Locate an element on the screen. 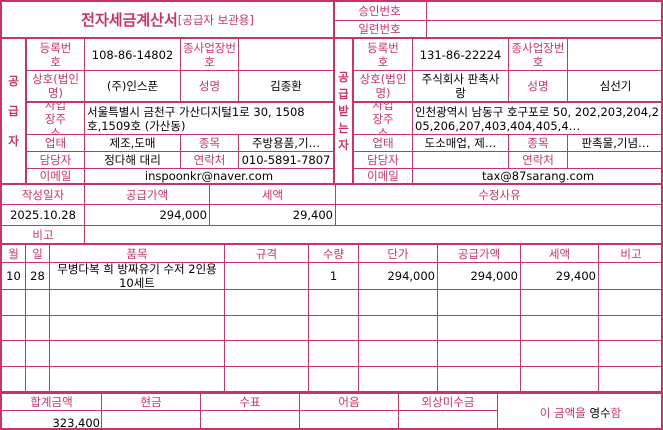 The width and height of the screenshot is (663, 430). col-spec: 규격 is located at coordinates (267, 254).